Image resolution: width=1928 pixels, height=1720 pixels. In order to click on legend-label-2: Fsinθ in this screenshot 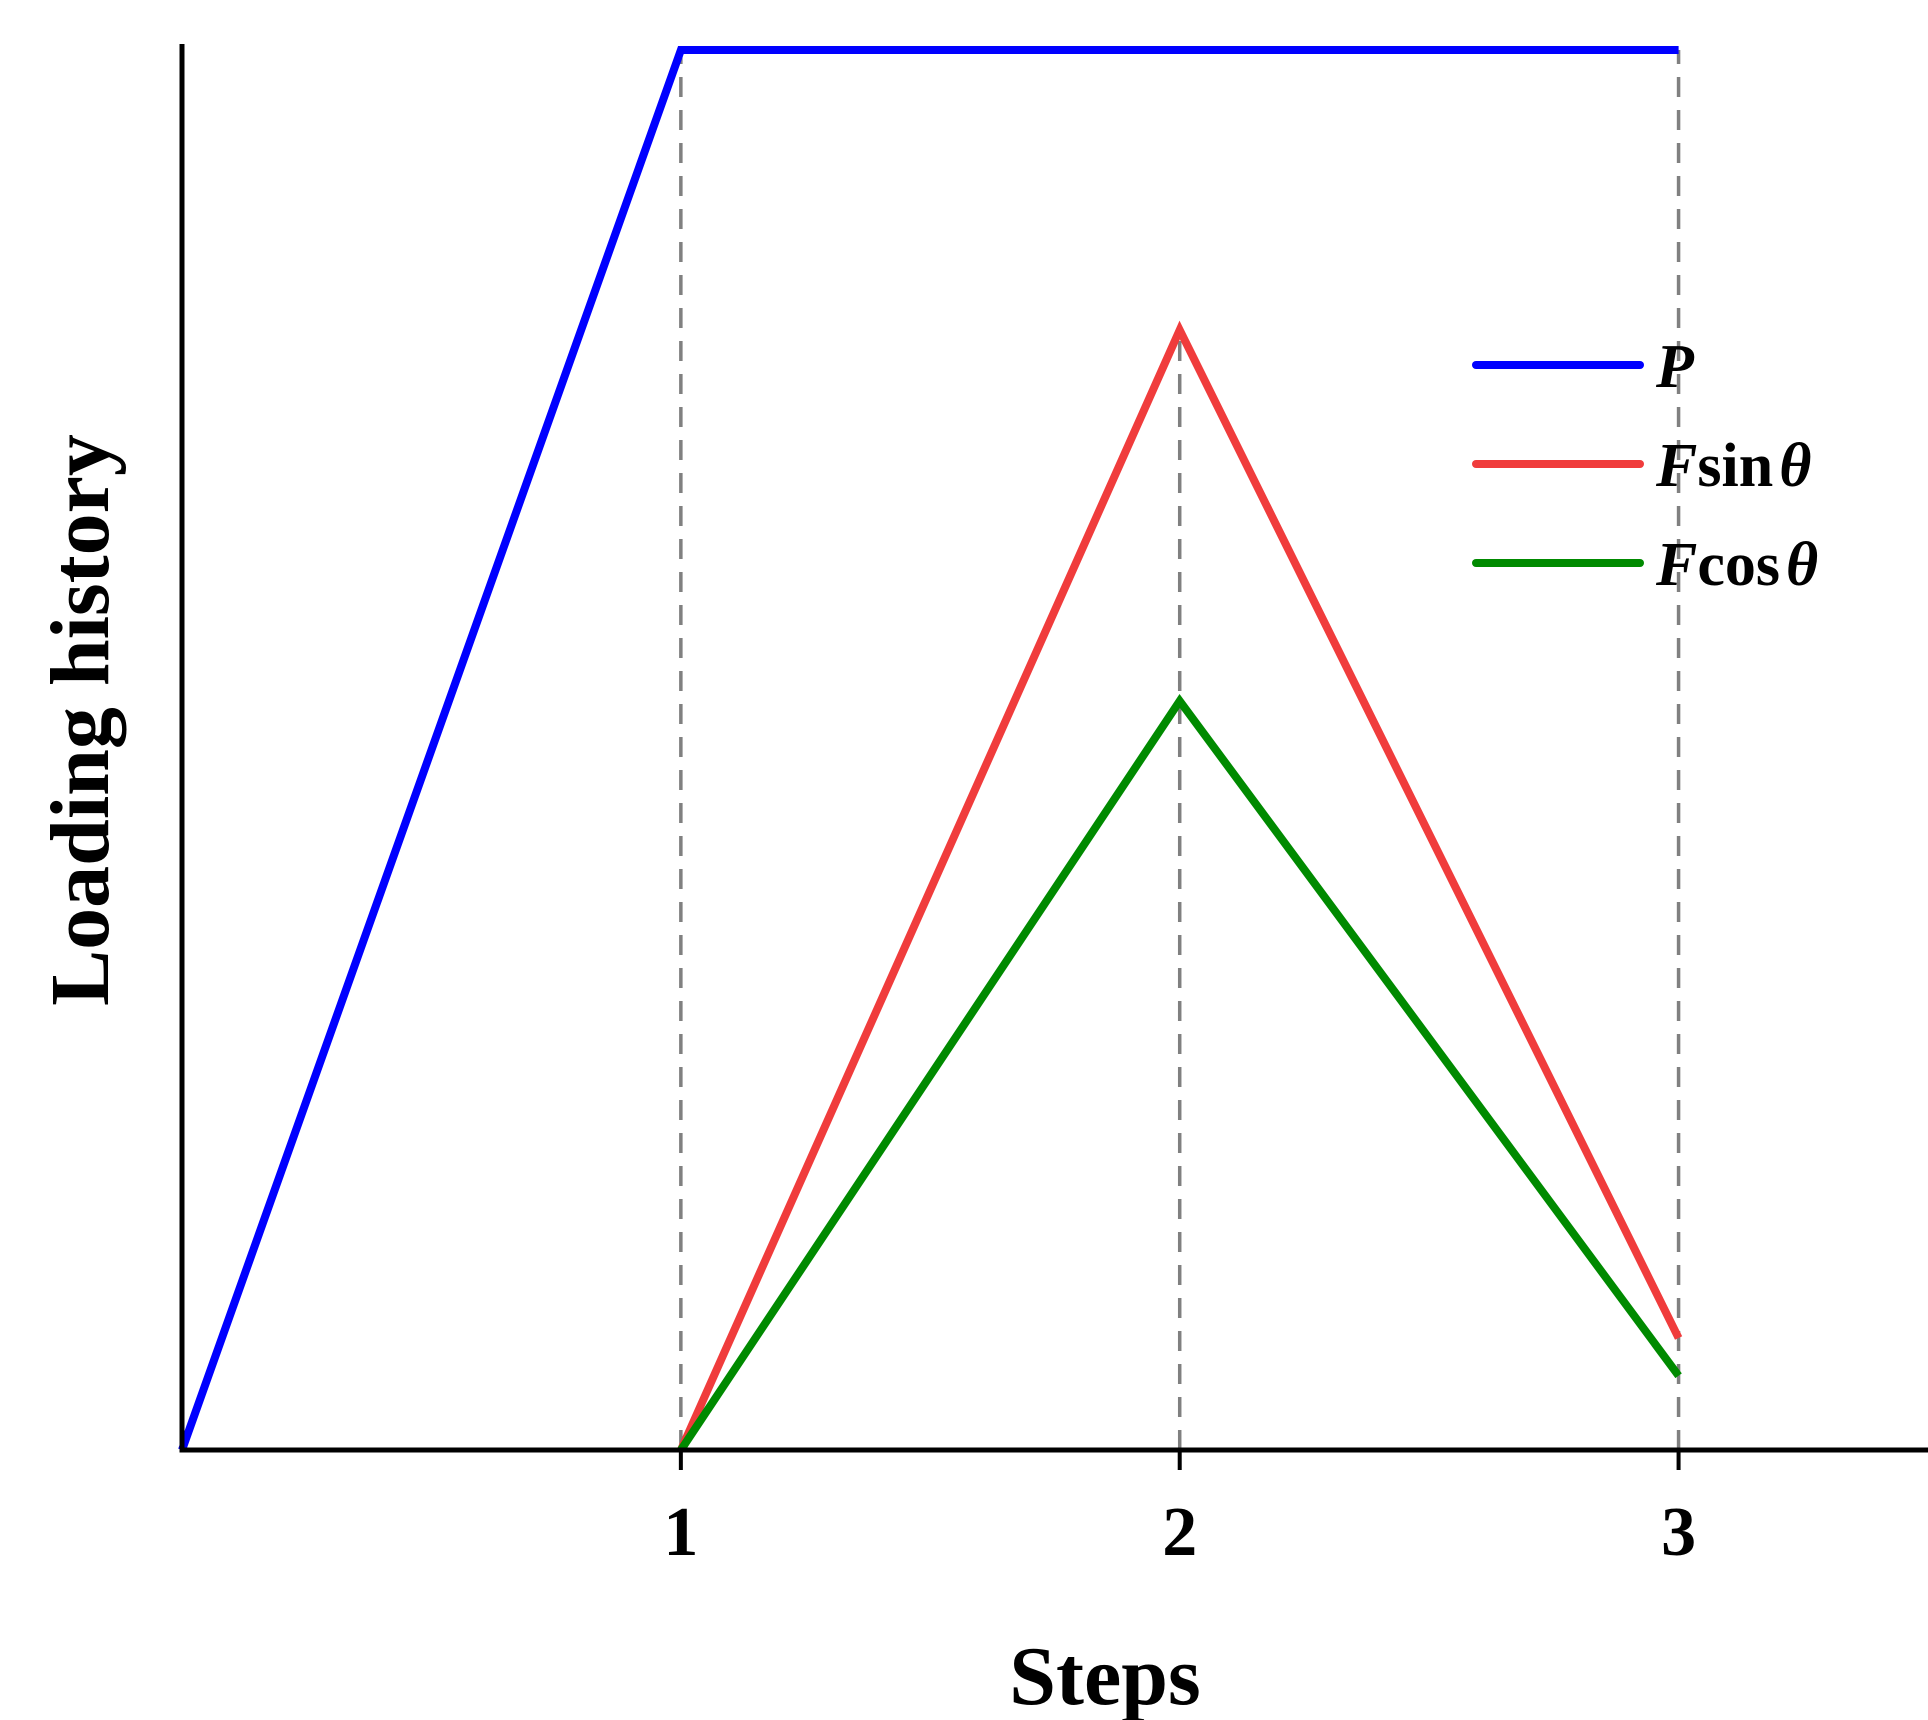, I will do `click(1733, 466)`.